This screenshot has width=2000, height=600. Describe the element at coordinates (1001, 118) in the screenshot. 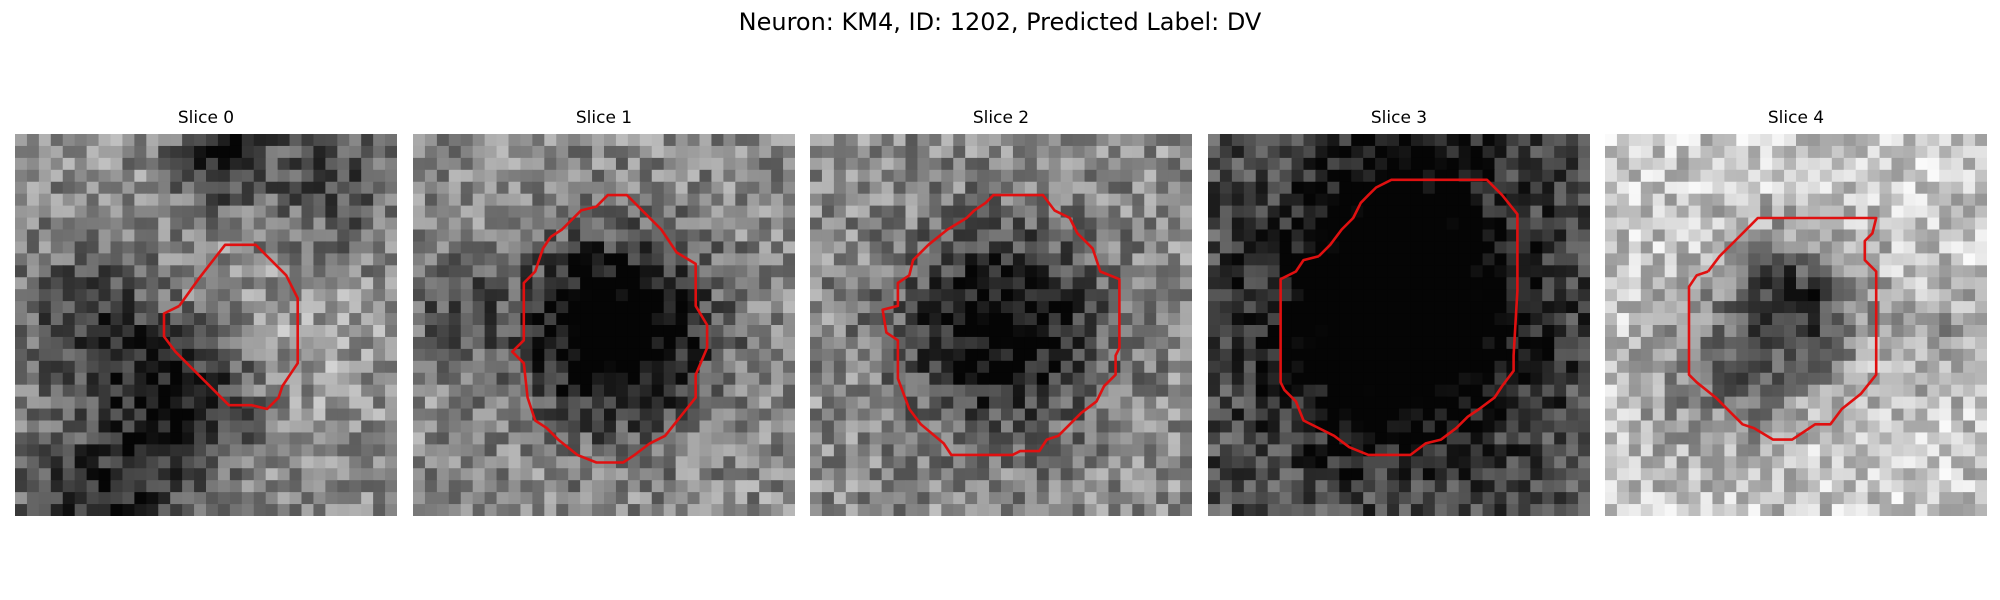

I see `slice-title: Slice 2` at that location.